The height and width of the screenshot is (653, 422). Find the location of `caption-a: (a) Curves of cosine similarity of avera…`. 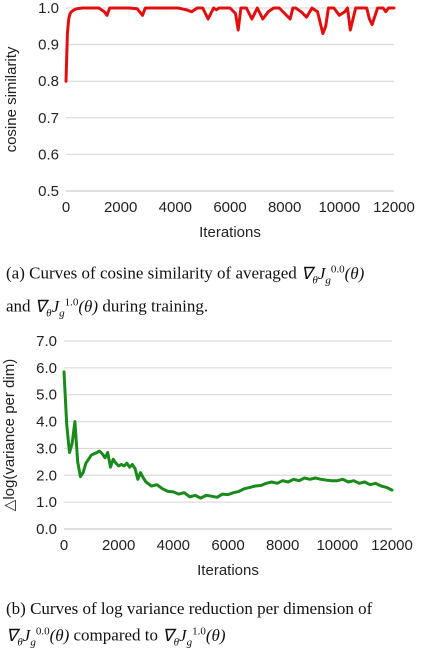

caption-a: (a) Curves of cosine similarity of avera… is located at coordinates (212, 291).